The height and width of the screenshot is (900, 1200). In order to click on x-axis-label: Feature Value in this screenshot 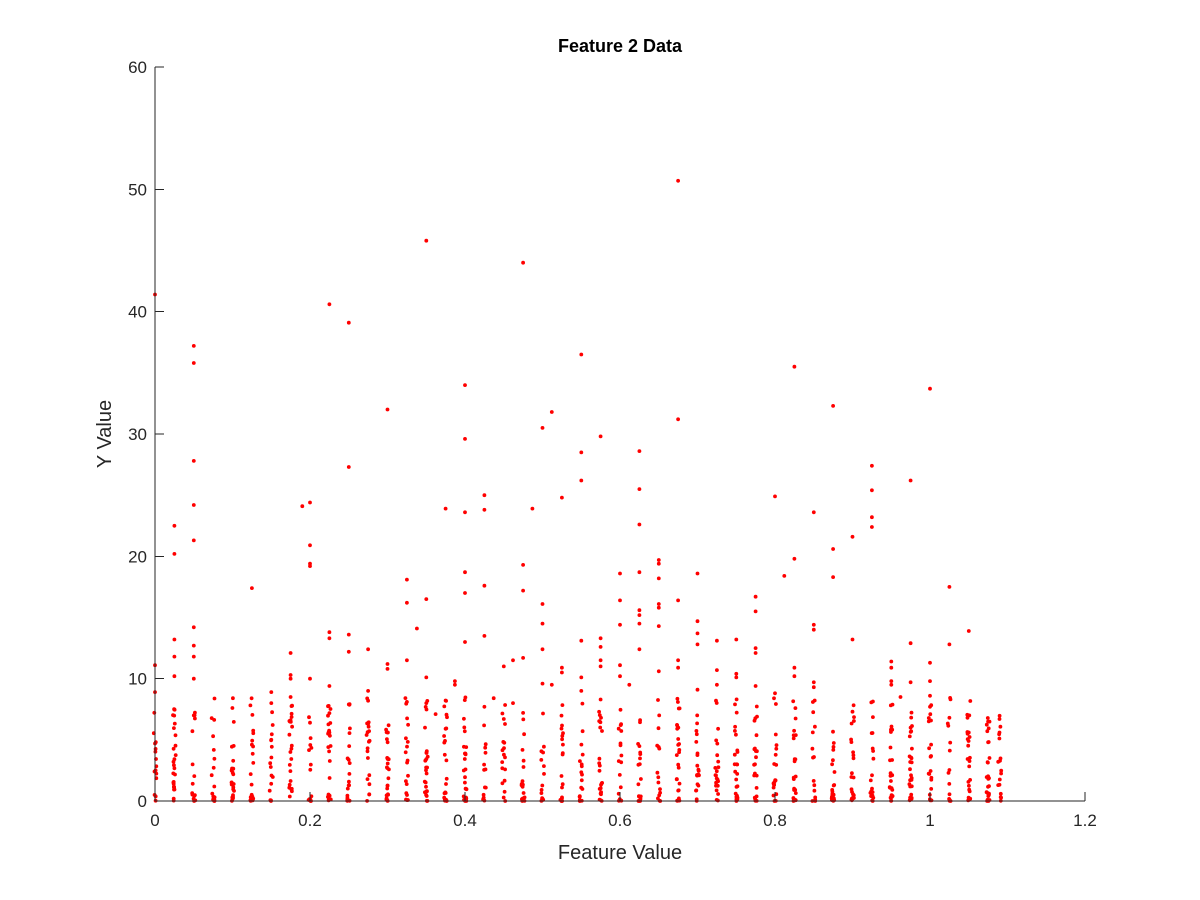, I will do `click(620, 853)`.